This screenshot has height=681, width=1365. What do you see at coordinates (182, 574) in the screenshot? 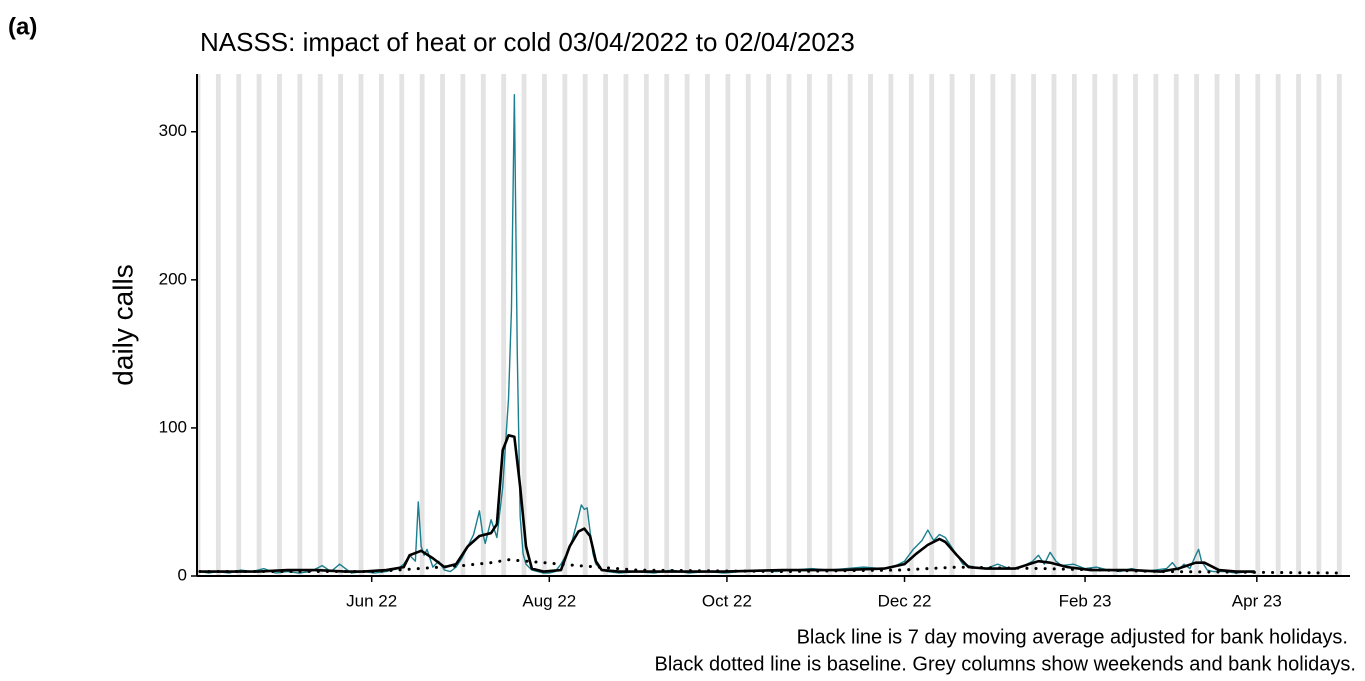
I see `y-tick-label: 0` at bounding box center [182, 574].